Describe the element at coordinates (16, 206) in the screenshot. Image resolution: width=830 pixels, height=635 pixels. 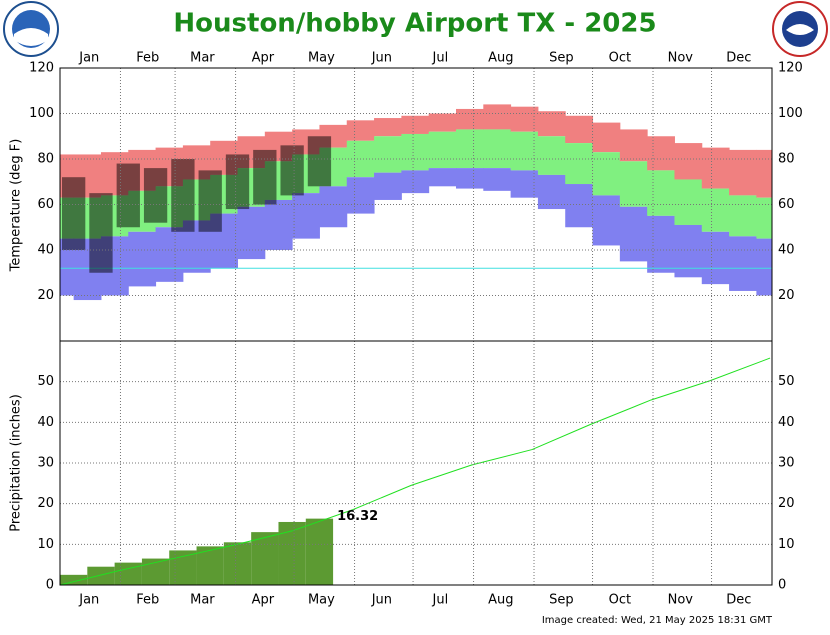
I see `y-axis-label: Temperature (deg F)` at that location.